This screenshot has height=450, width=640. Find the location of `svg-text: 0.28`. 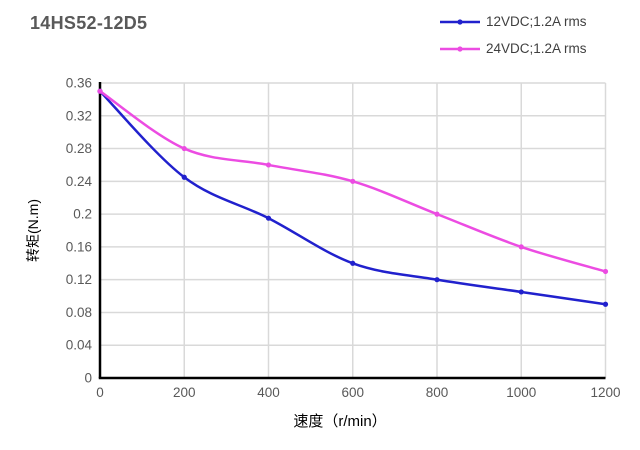

svg-text: 0.28 is located at coordinates (79, 148).